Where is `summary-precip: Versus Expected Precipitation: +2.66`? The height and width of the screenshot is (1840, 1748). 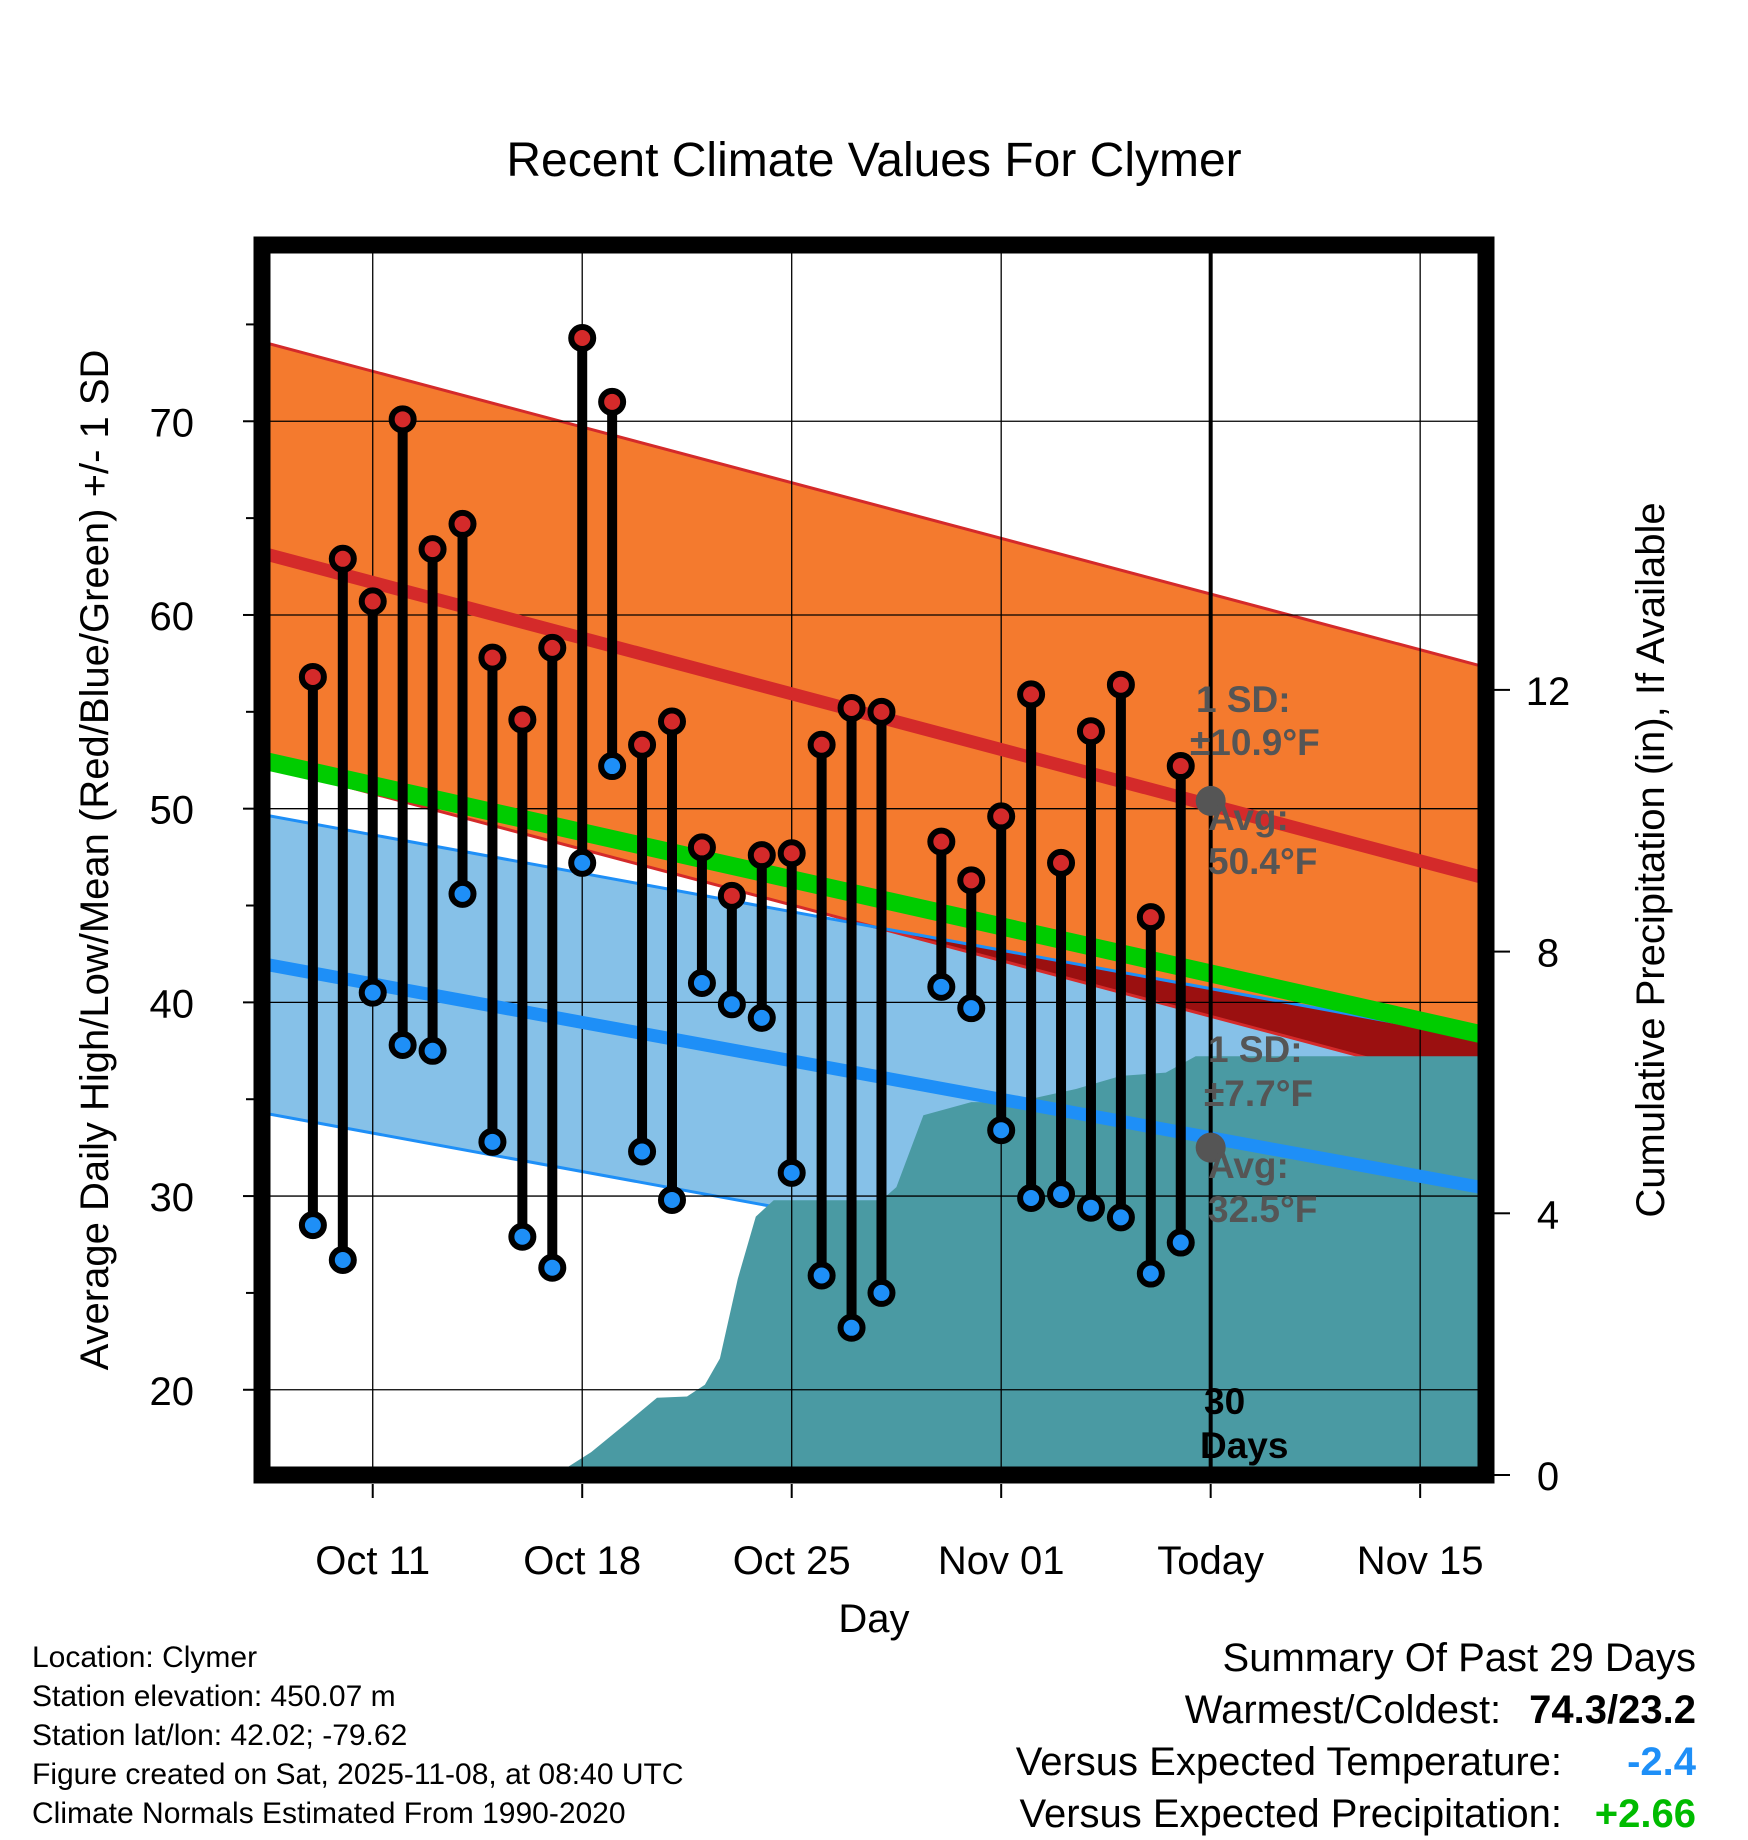
summary-precip: Versus Expected Precipitation: +2.66 is located at coordinates (1356, 1814).